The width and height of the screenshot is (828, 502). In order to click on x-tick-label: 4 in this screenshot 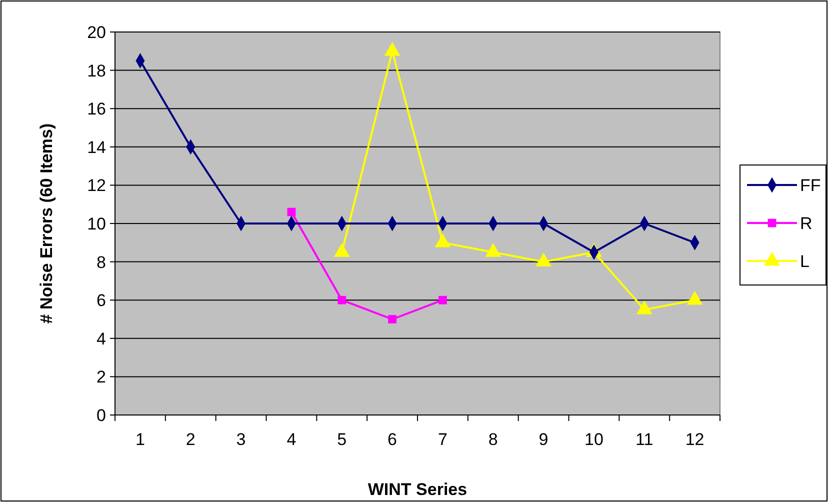, I will do `click(291, 439)`.